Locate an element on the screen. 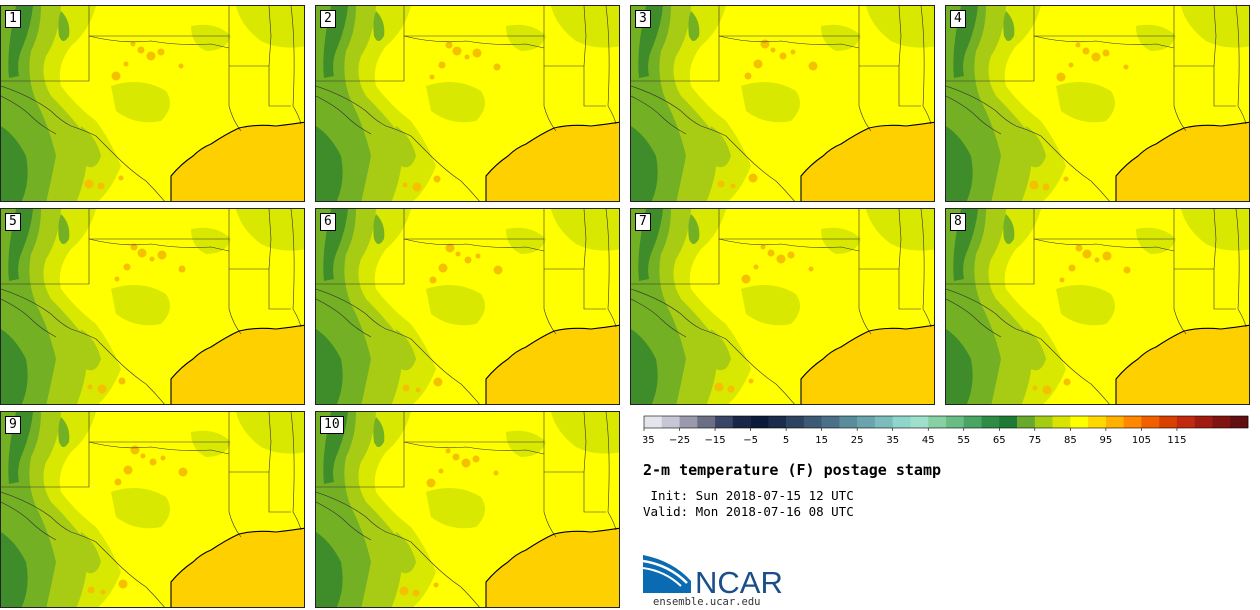  map-panel-8: 8 is located at coordinates (1097, 306).